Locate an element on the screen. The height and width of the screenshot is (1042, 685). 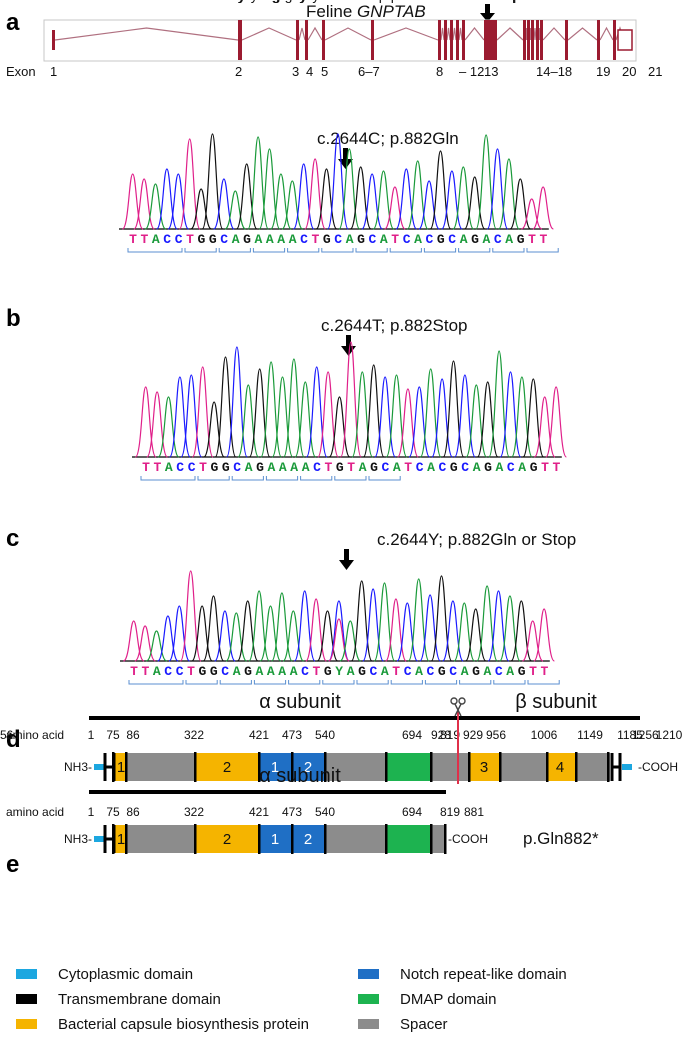
mutation-label: c.2644T; p.882Stop is located at coordinates (394, 325).